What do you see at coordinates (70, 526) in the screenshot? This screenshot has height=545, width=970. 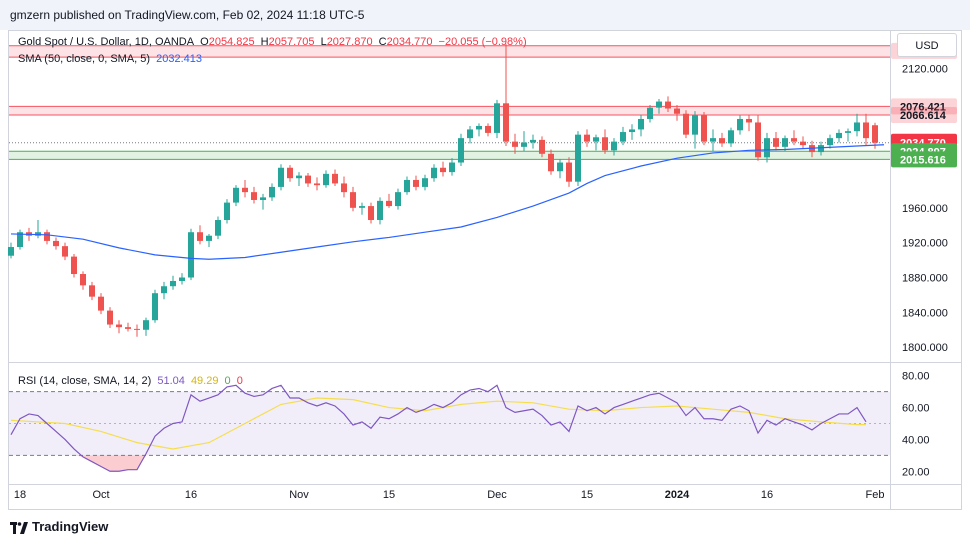 I see `brand-name: TradingView` at bounding box center [70, 526].